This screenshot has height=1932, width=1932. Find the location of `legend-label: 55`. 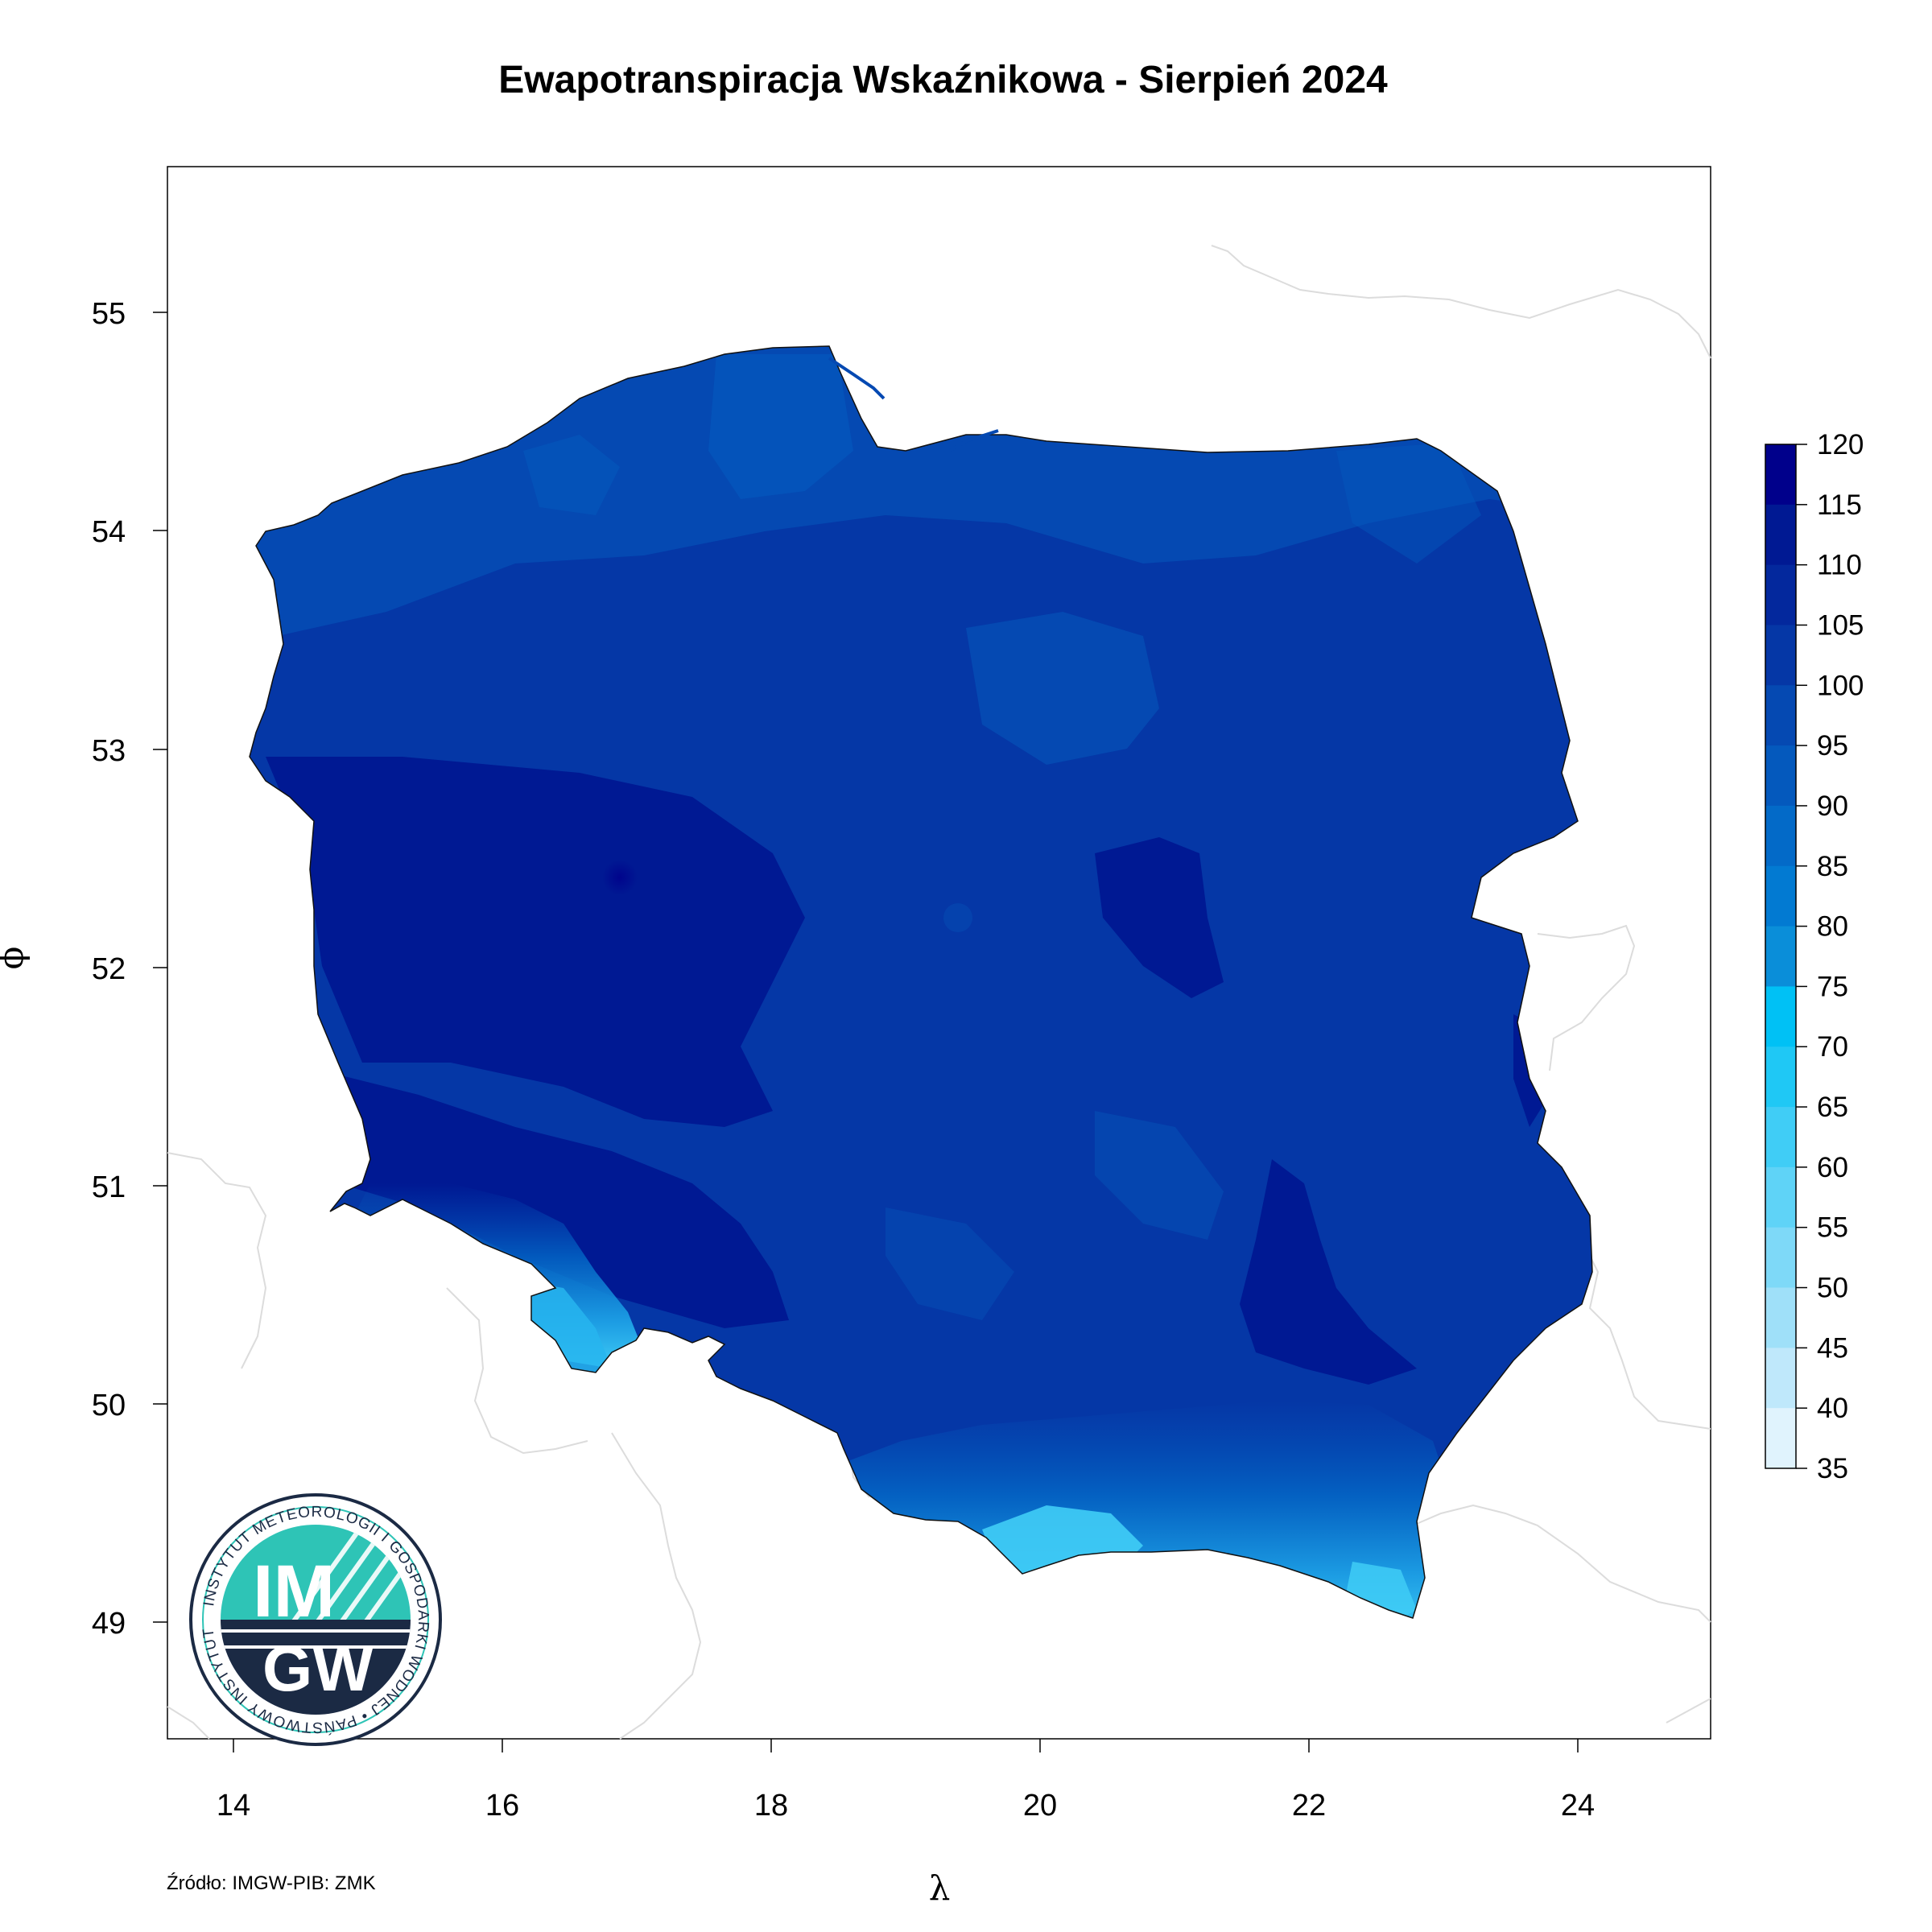

legend-label: 55 is located at coordinates (1832, 1228).